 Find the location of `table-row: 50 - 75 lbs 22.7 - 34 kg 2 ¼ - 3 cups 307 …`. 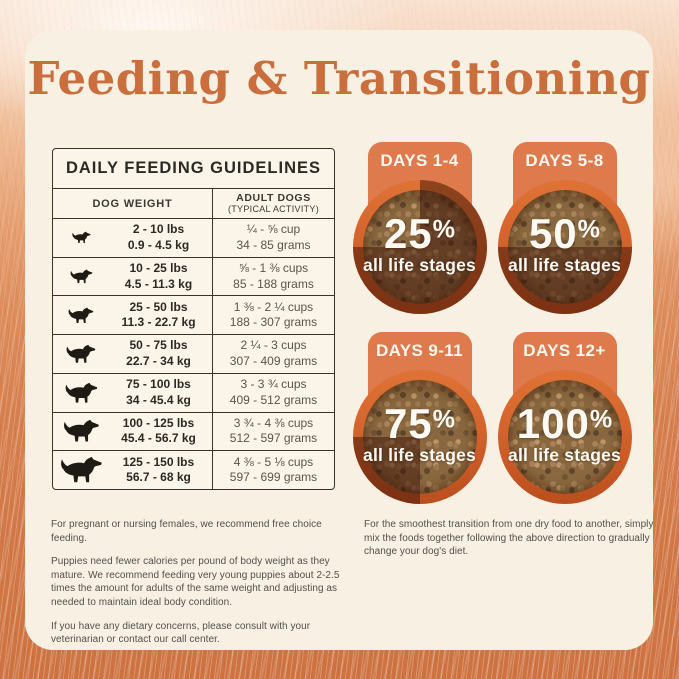

table-row: 50 - 75 lbs 22.7 - 34 kg 2 ¼ - 3 cups 307 … is located at coordinates (193, 354).